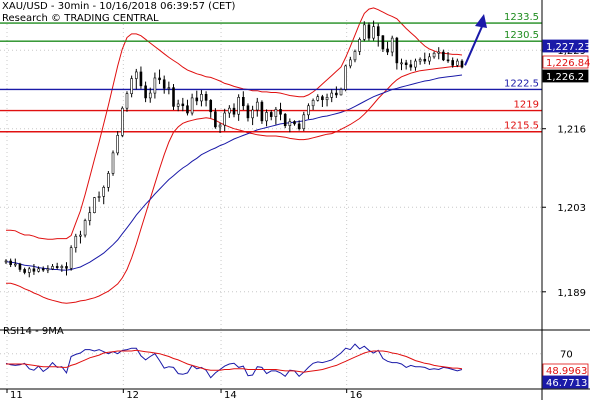 The image size is (590, 400). I want to click on price-tick-label: 1,216, so click(571, 130).